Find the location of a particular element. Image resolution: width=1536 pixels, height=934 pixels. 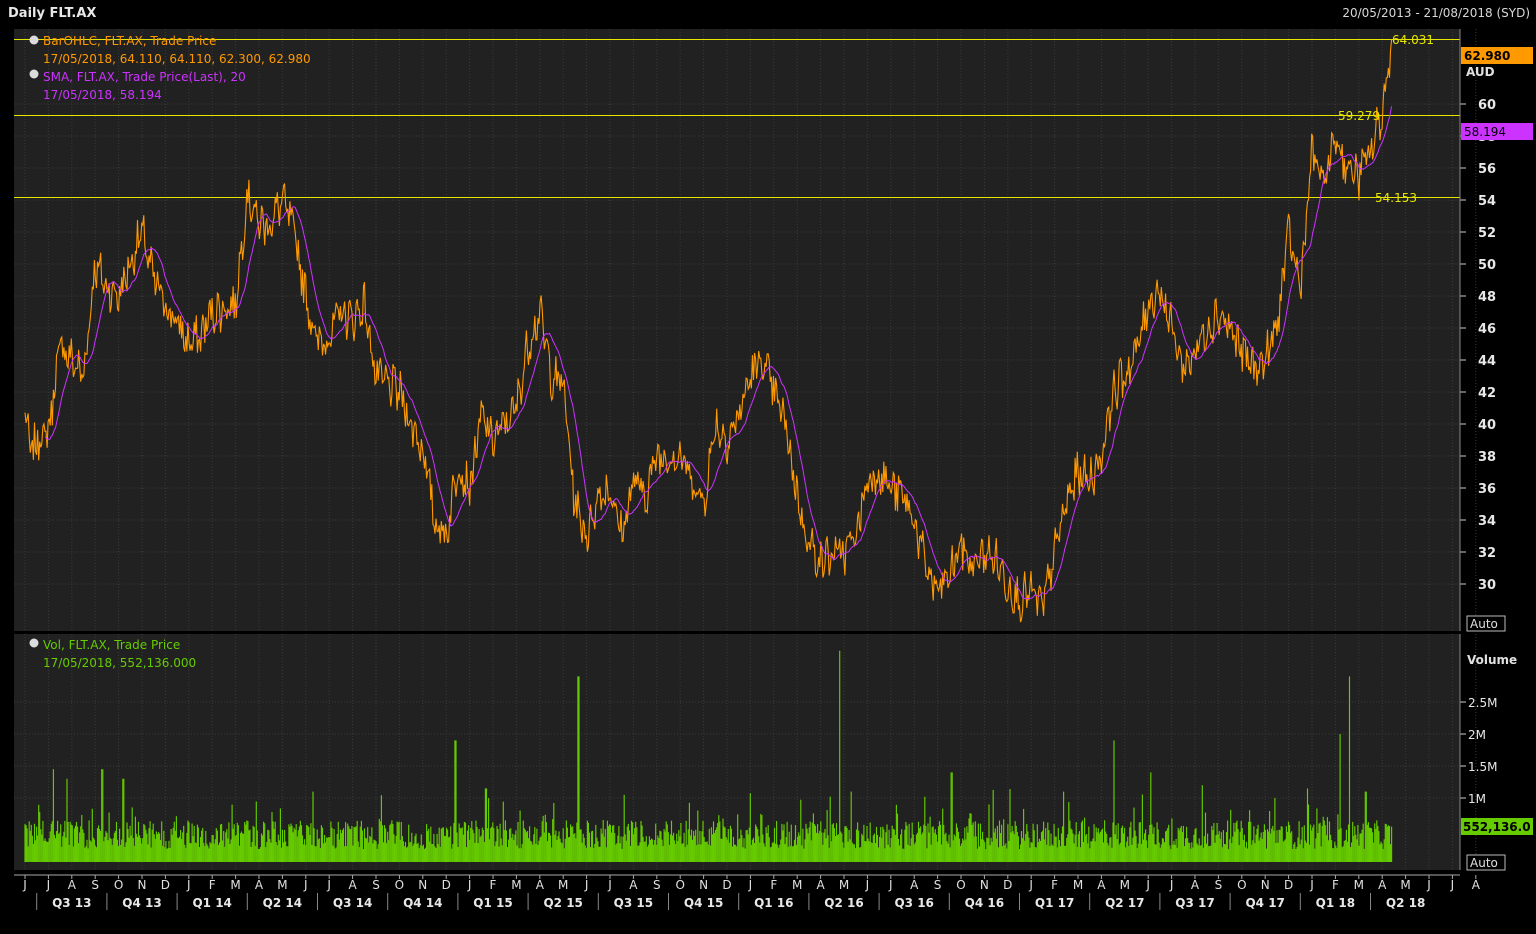

price-tick-label: 48 is located at coordinates (1487, 297).